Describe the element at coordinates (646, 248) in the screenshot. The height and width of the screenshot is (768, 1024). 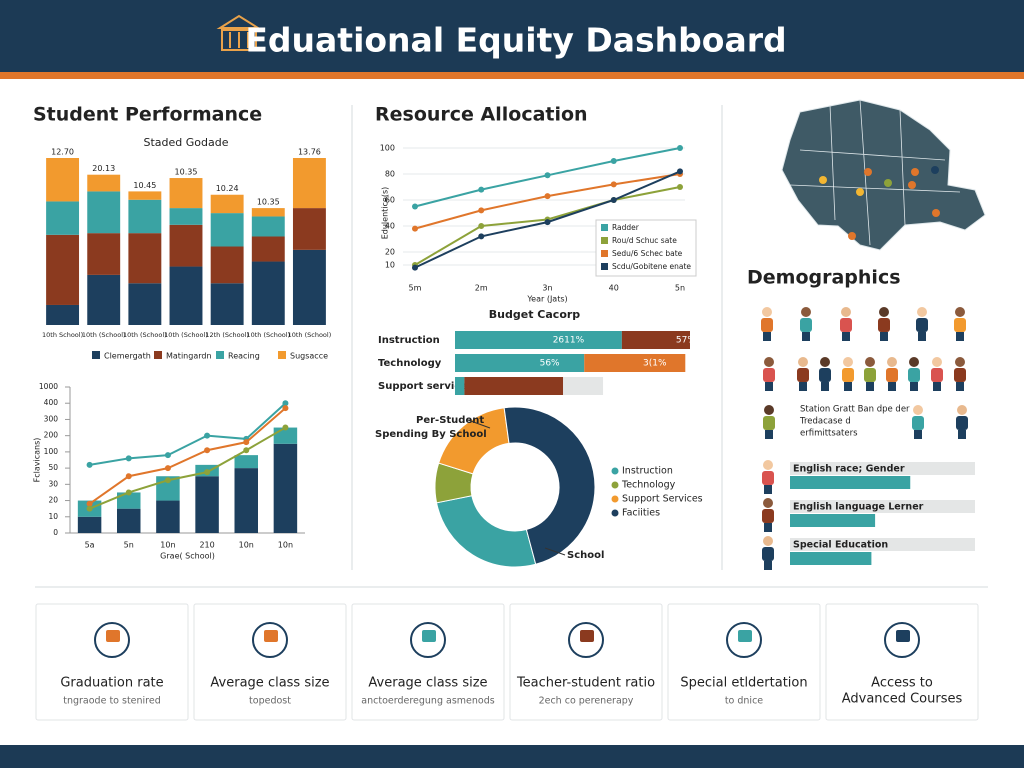
I see `legend-box` at that location.